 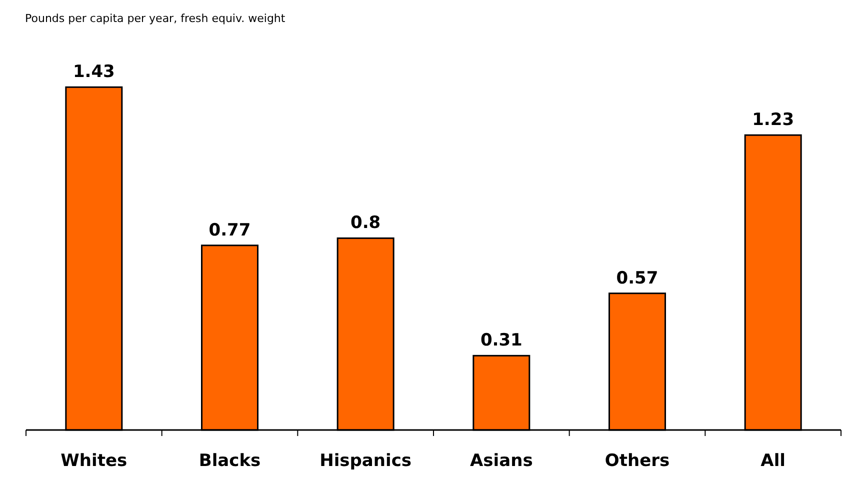 I want to click on x-tick-label: All, so click(x=773, y=461).